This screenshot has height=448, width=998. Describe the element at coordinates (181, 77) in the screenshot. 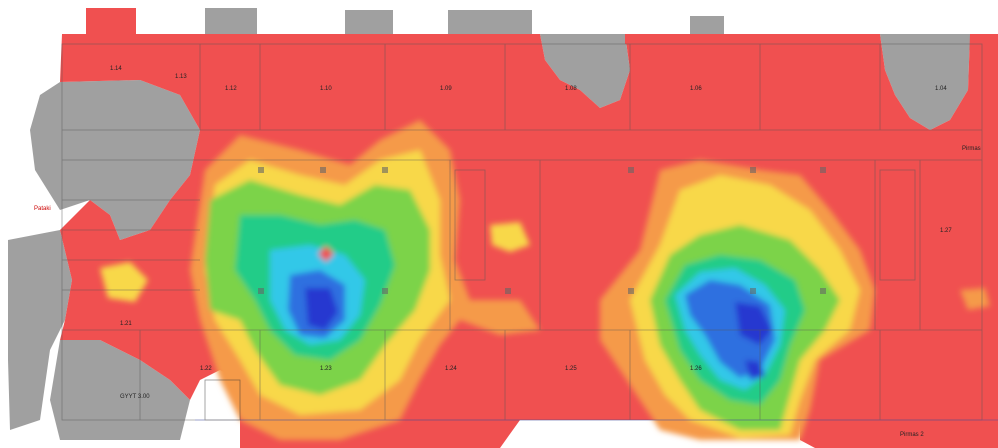

I see `room-label: 1.13` at that location.